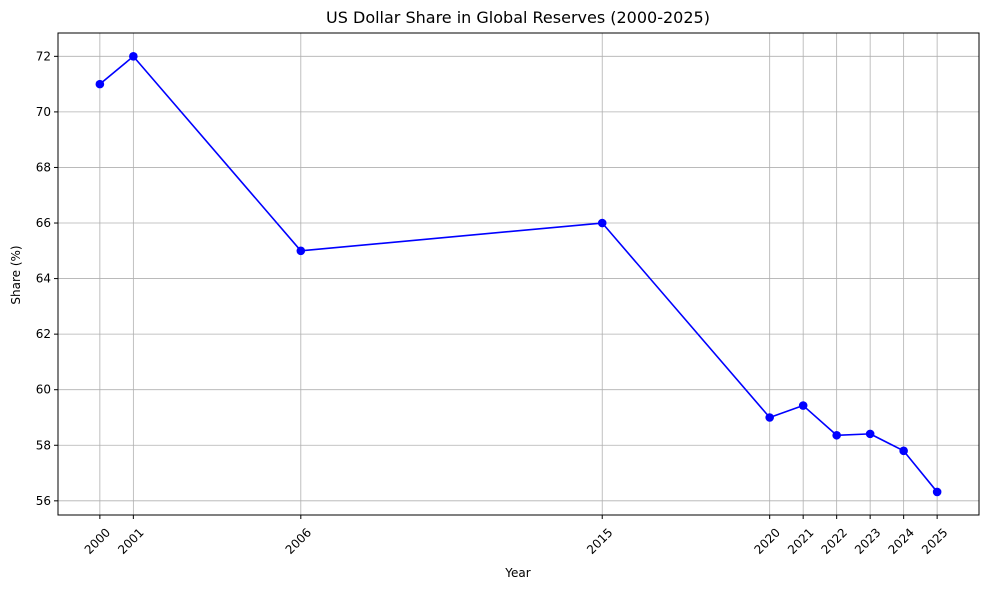 This screenshot has width=989, height=590. What do you see at coordinates (43, 390) in the screenshot?
I see `y-tick-label: 60` at bounding box center [43, 390].